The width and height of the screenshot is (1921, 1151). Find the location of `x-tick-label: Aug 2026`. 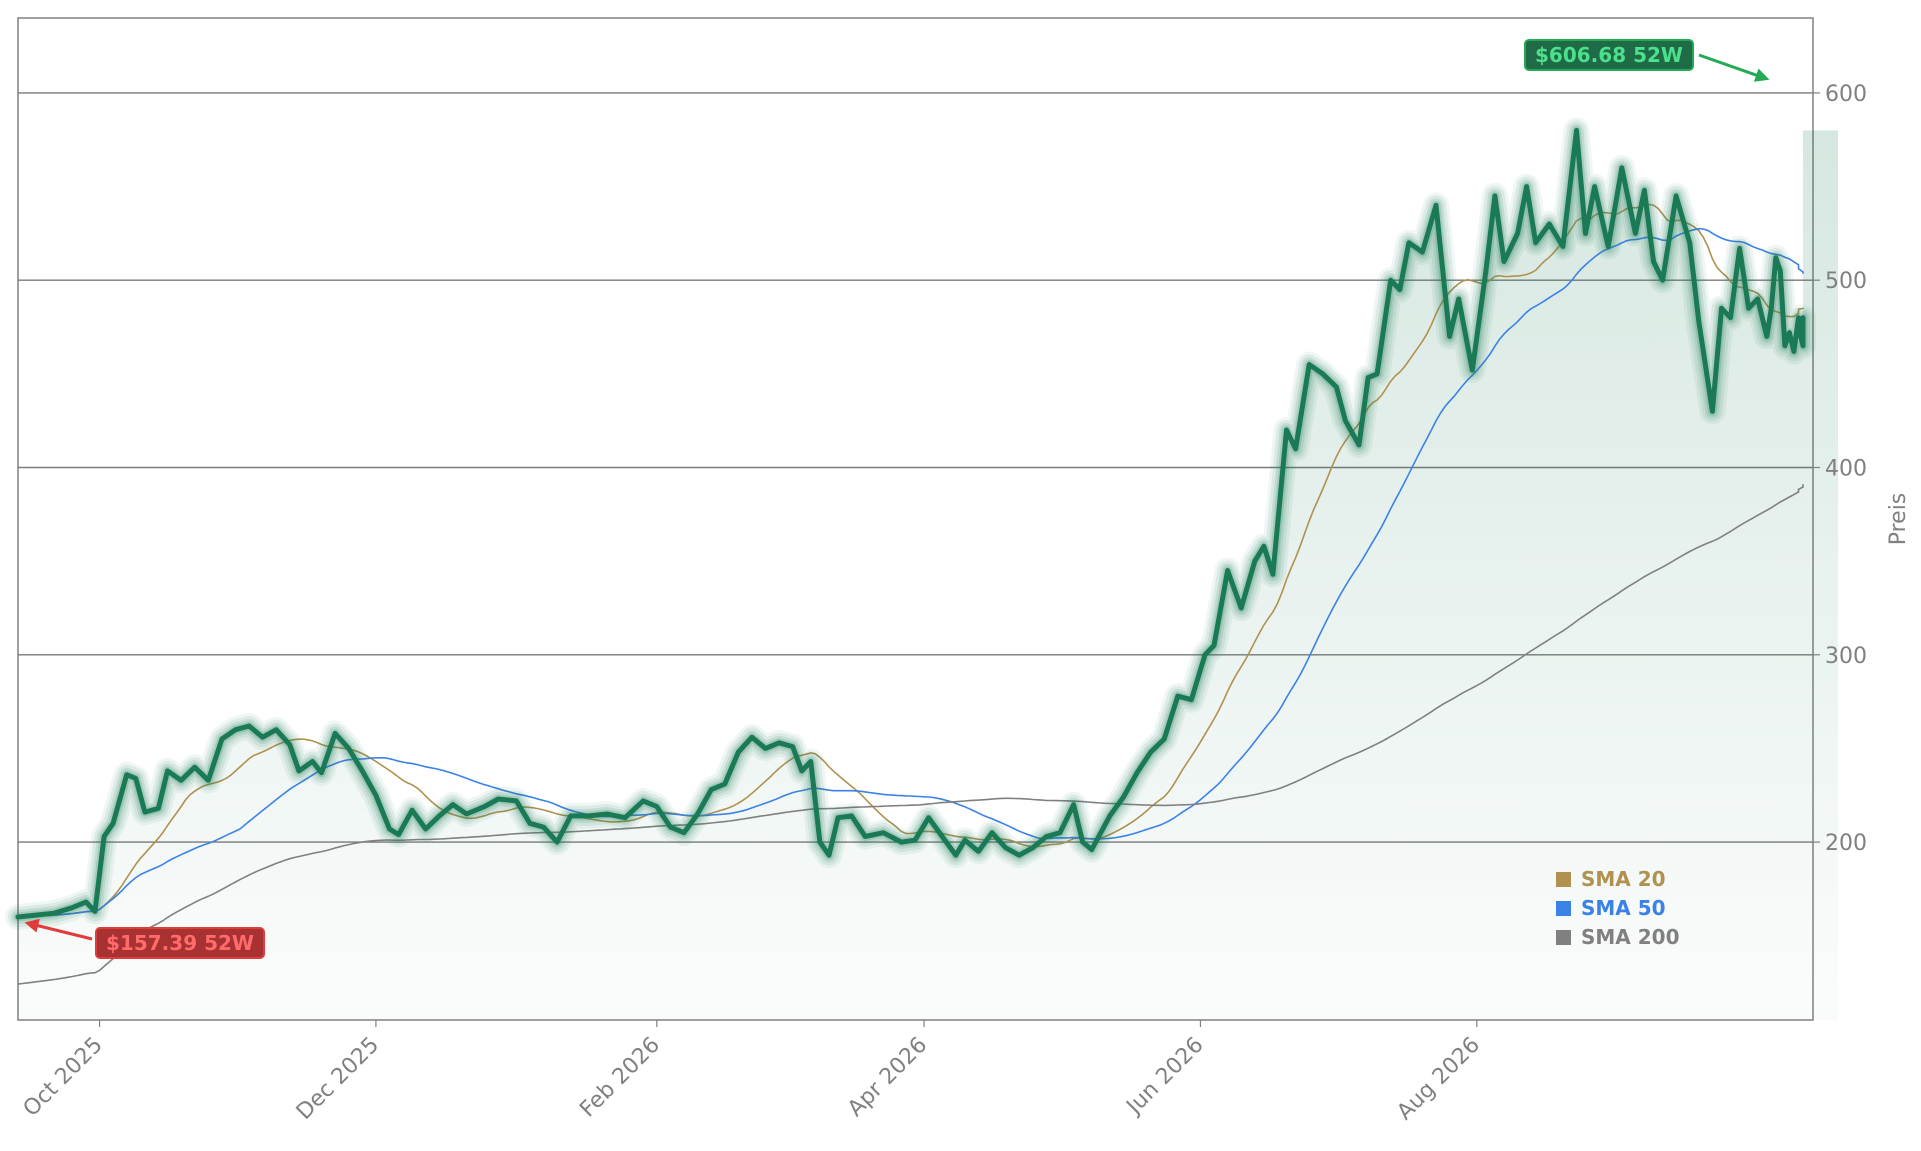

x-tick-label: Aug 2026 is located at coordinates (1438, 1079).